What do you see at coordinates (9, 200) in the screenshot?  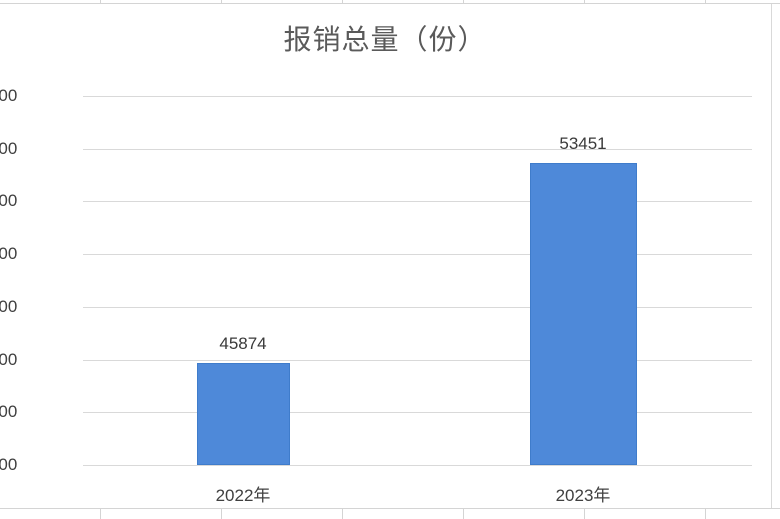 I see `y-axis-tick-label: 52000` at bounding box center [9, 200].